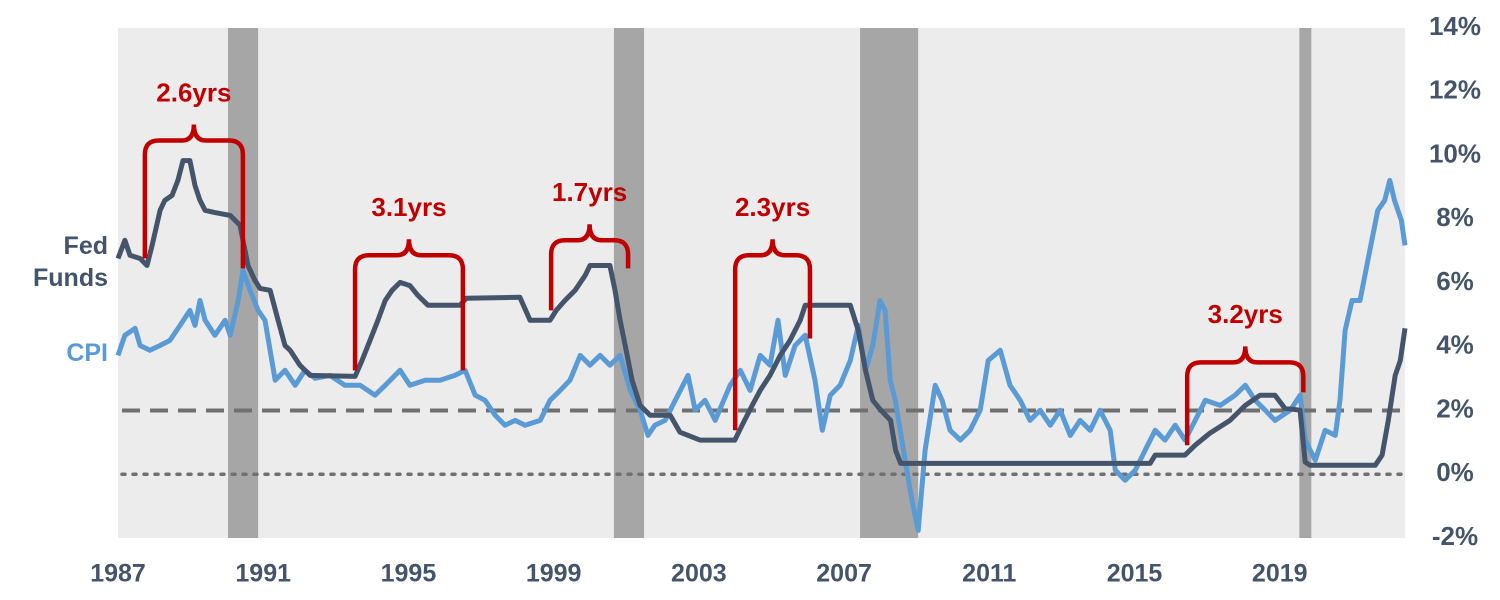 The width and height of the screenshot is (1500, 600). Describe the element at coordinates (1455, 153) in the screenshot. I see `y-tick-label: 10%` at that location.